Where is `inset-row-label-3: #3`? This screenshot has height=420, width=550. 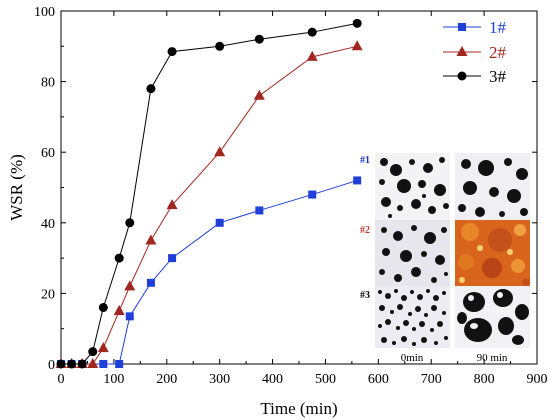 inset-row-label-3: #3 is located at coordinates (365, 295).